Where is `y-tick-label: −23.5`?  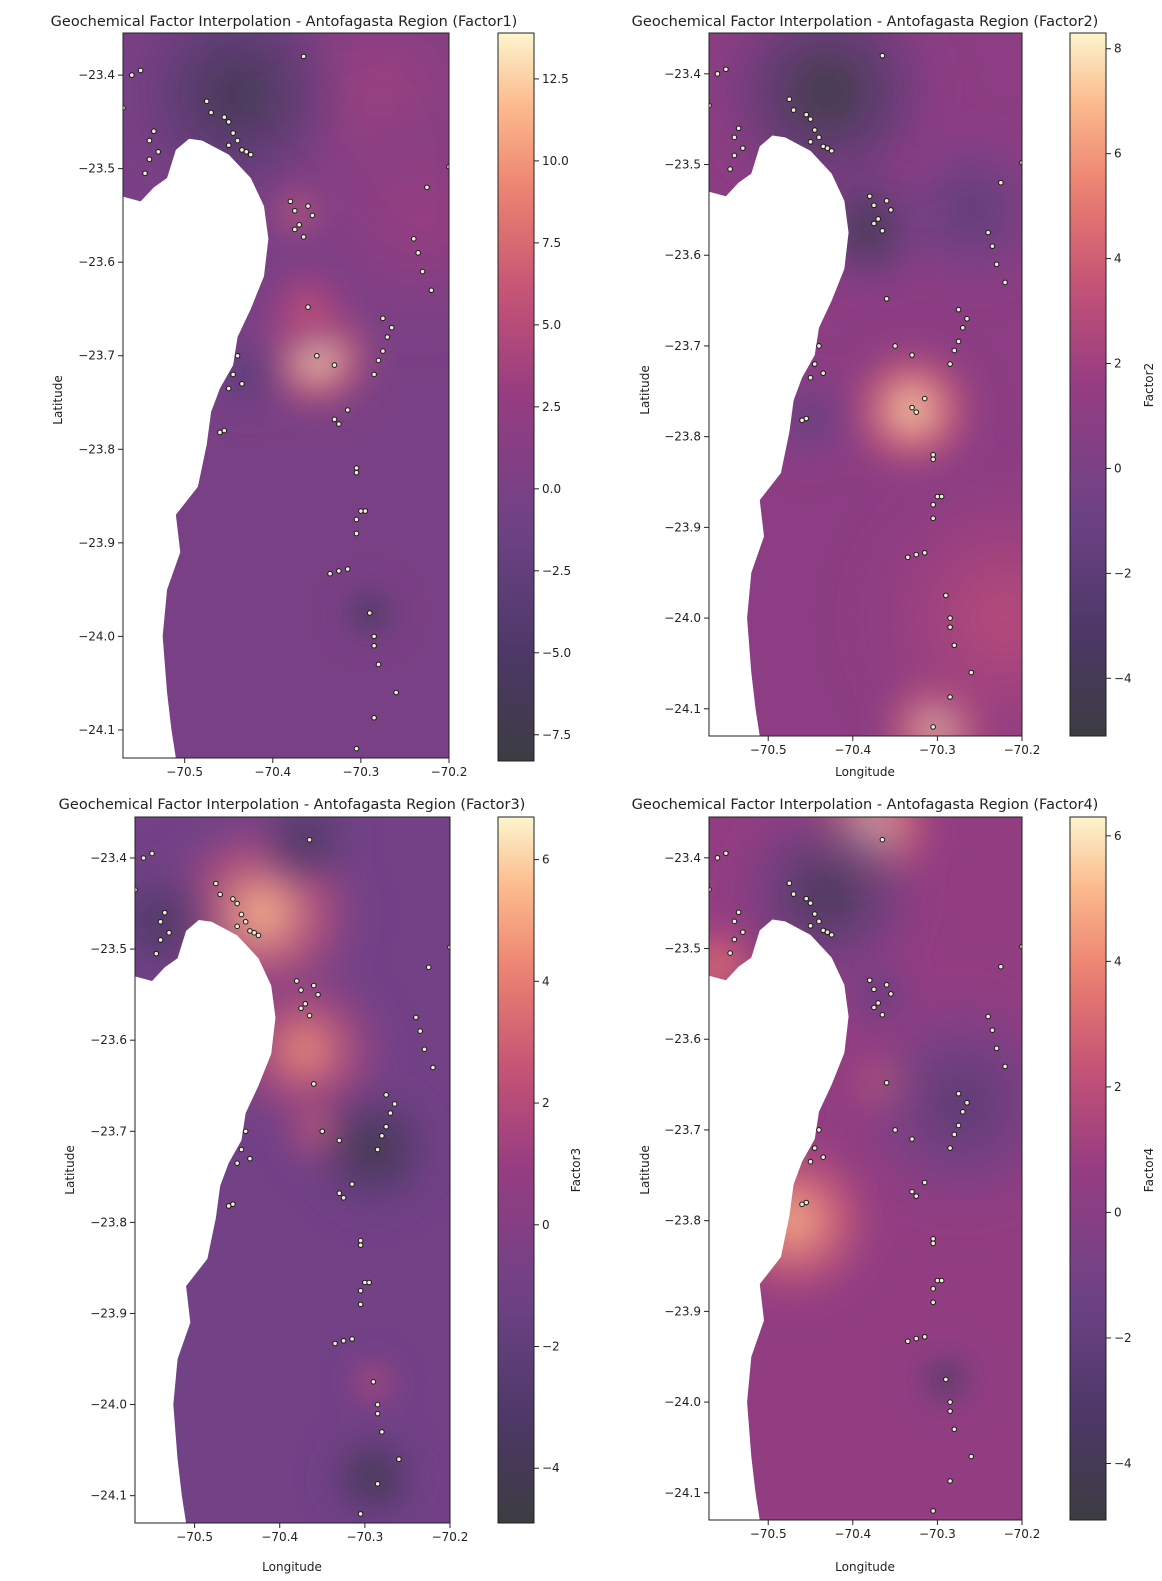
y-tick-label: −23.5 is located at coordinates (682, 165).